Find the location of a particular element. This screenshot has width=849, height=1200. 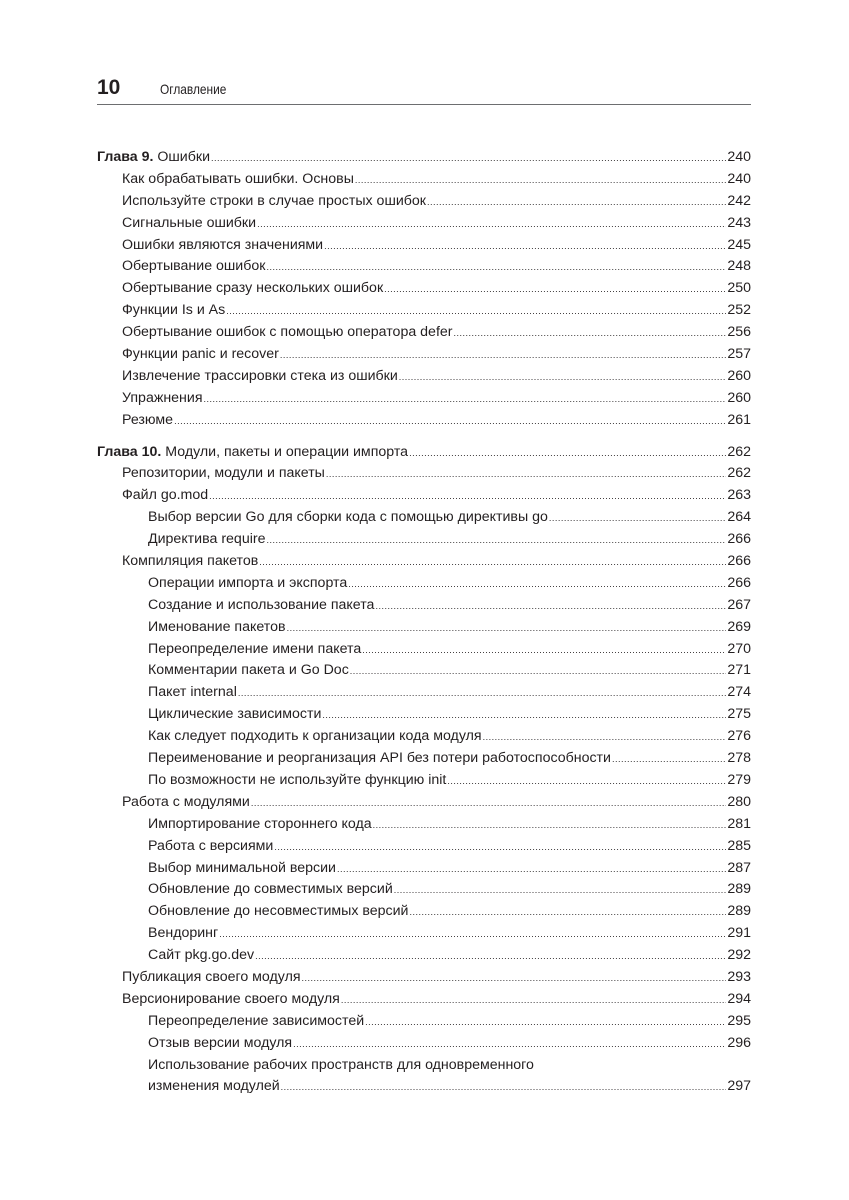

page-ref: 276 is located at coordinates (739, 736).